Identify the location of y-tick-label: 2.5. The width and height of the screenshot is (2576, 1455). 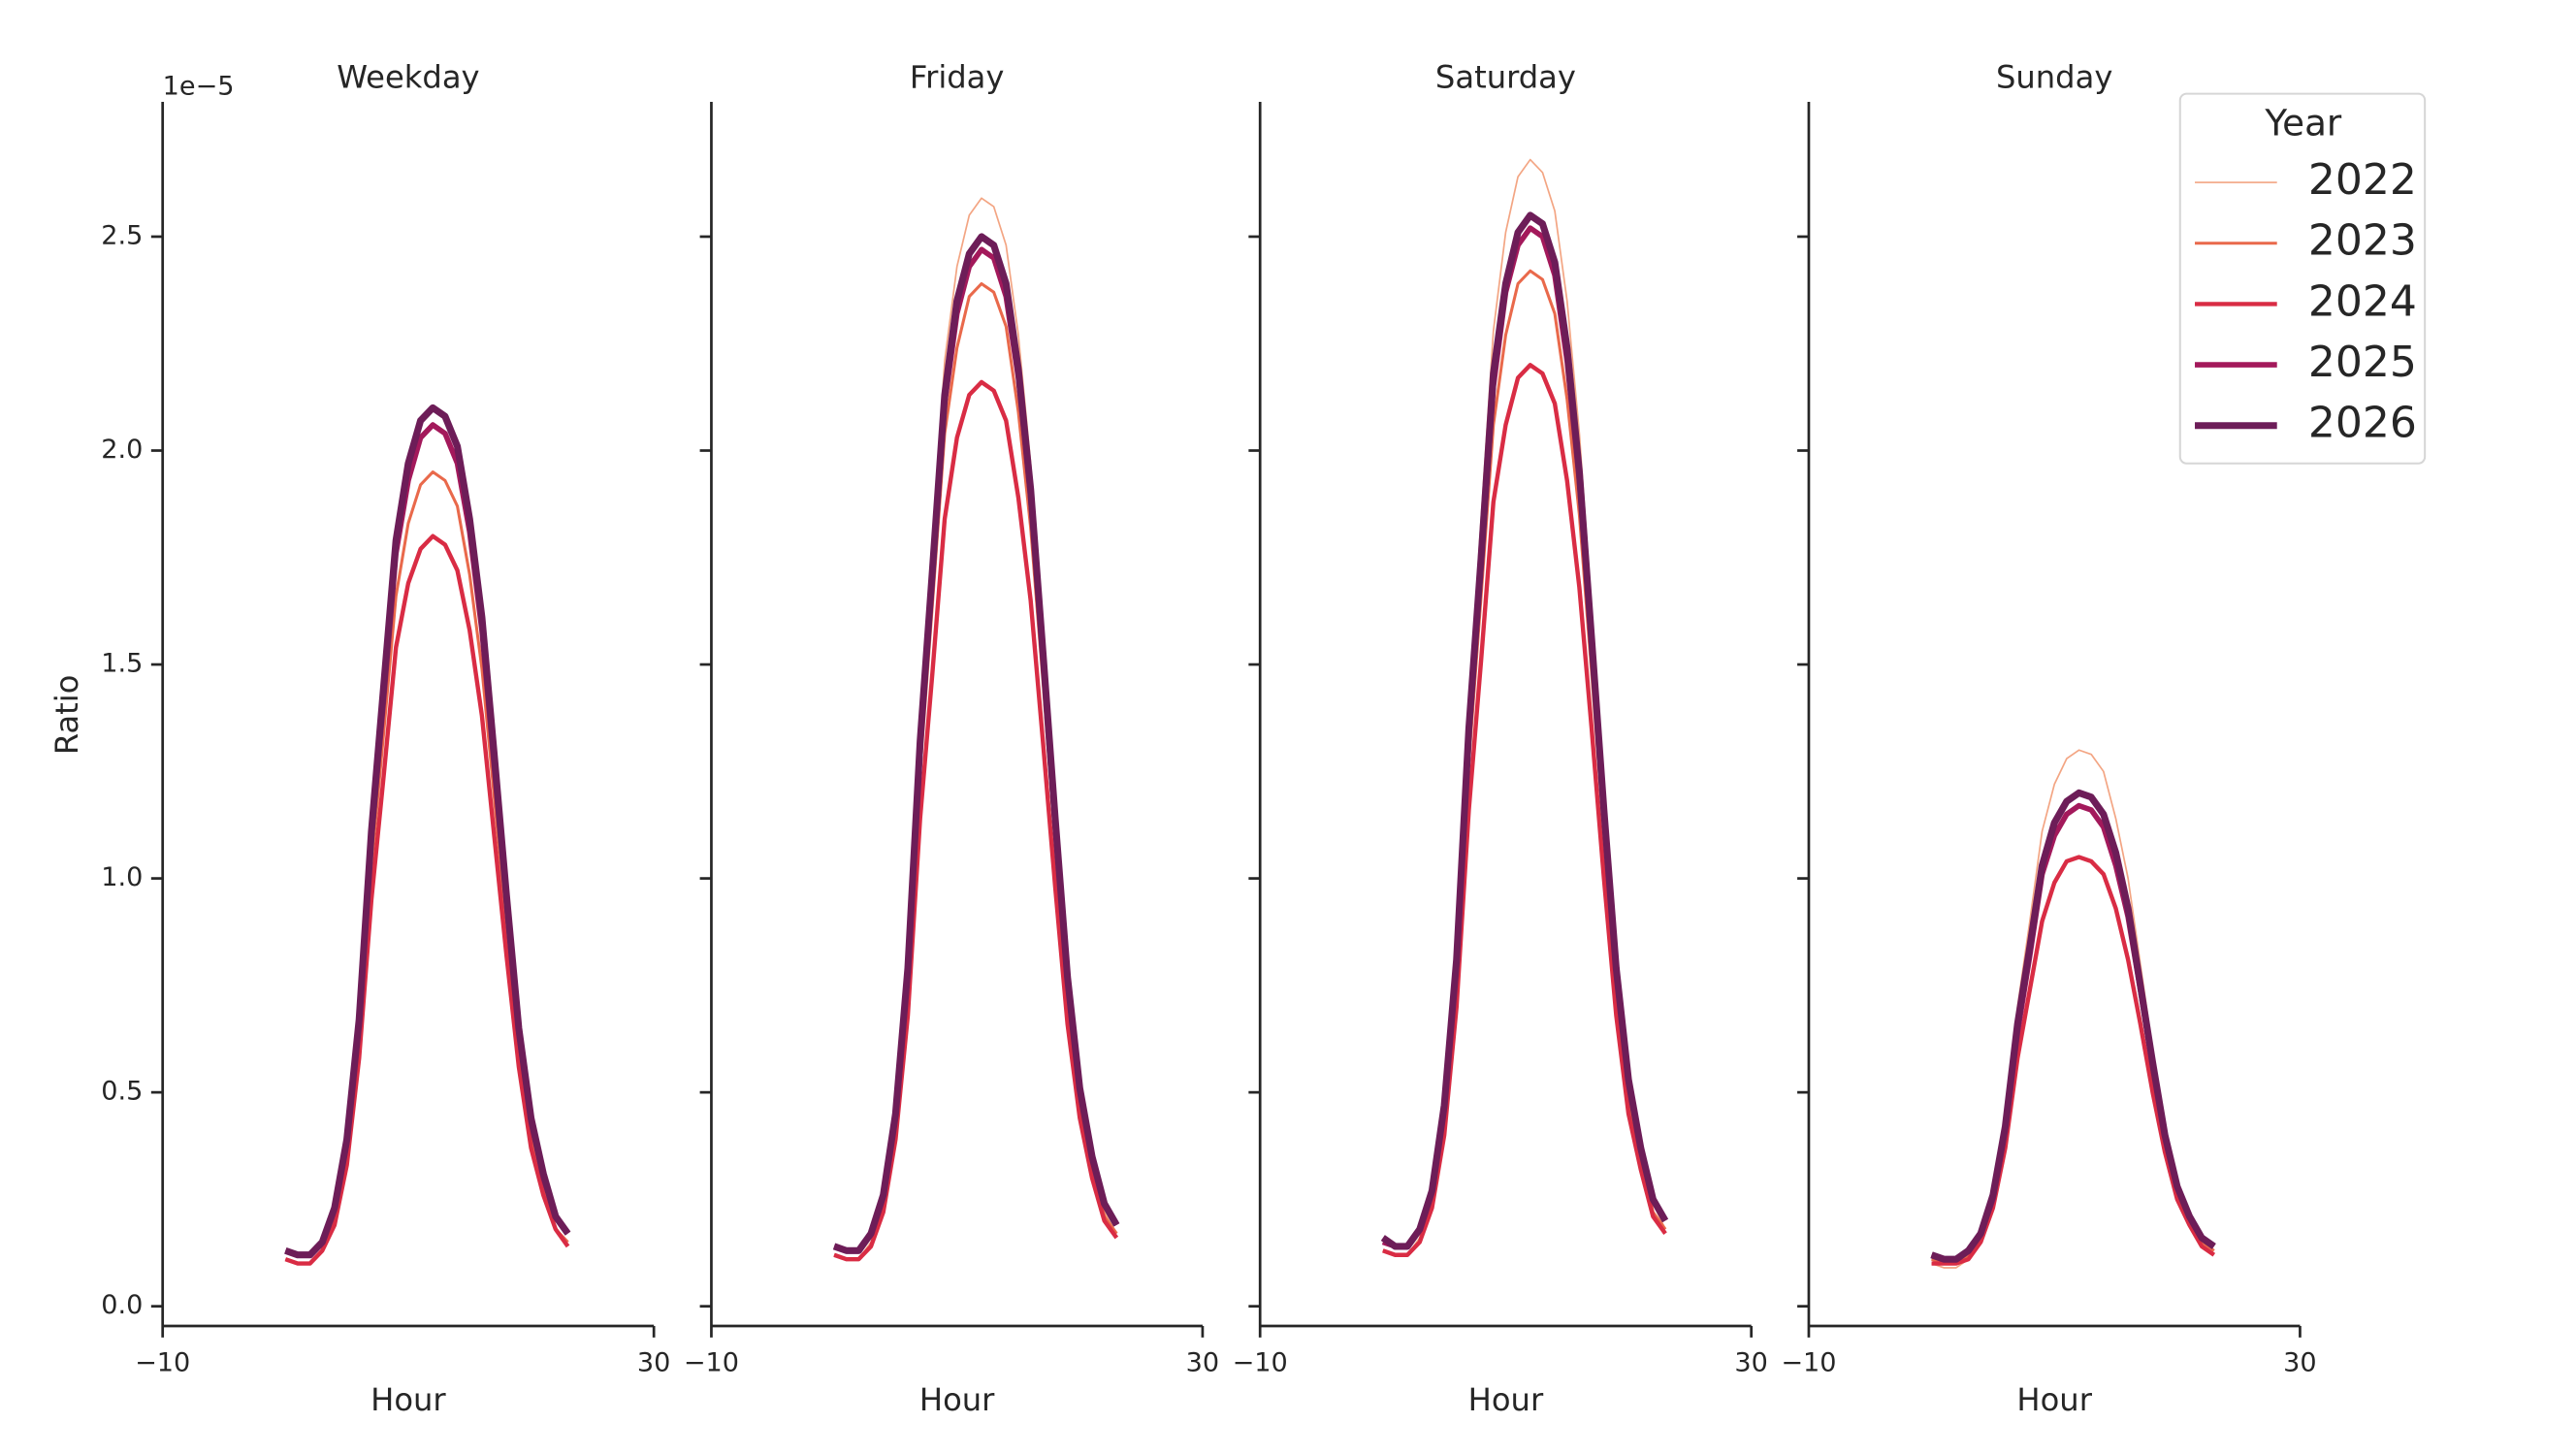
(122, 235).